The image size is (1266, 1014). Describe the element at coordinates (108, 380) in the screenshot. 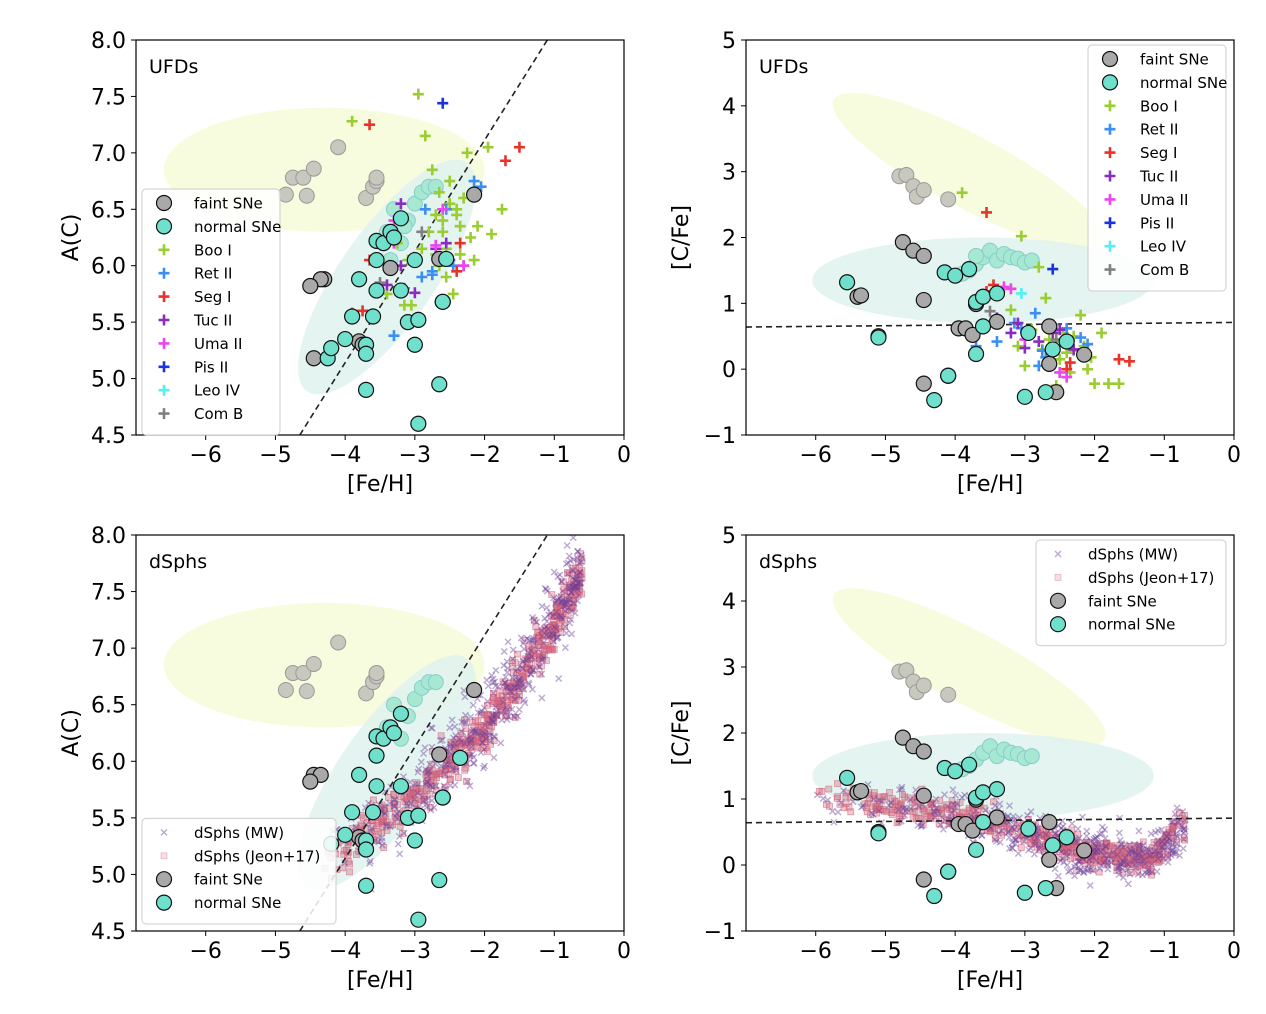

I see `y-tick-label: 5.0` at that location.